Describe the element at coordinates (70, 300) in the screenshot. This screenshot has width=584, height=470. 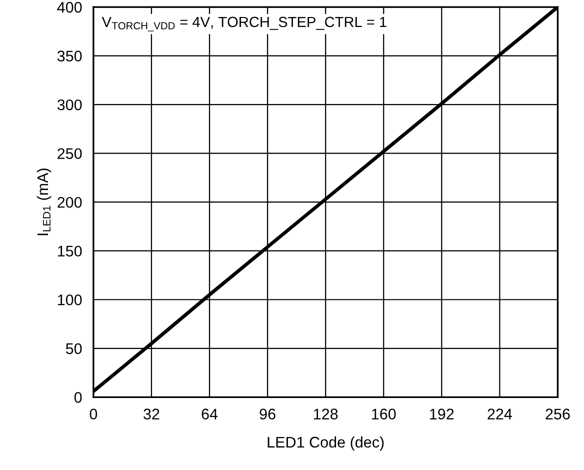
I see `y-tick-label: 100` at that location.